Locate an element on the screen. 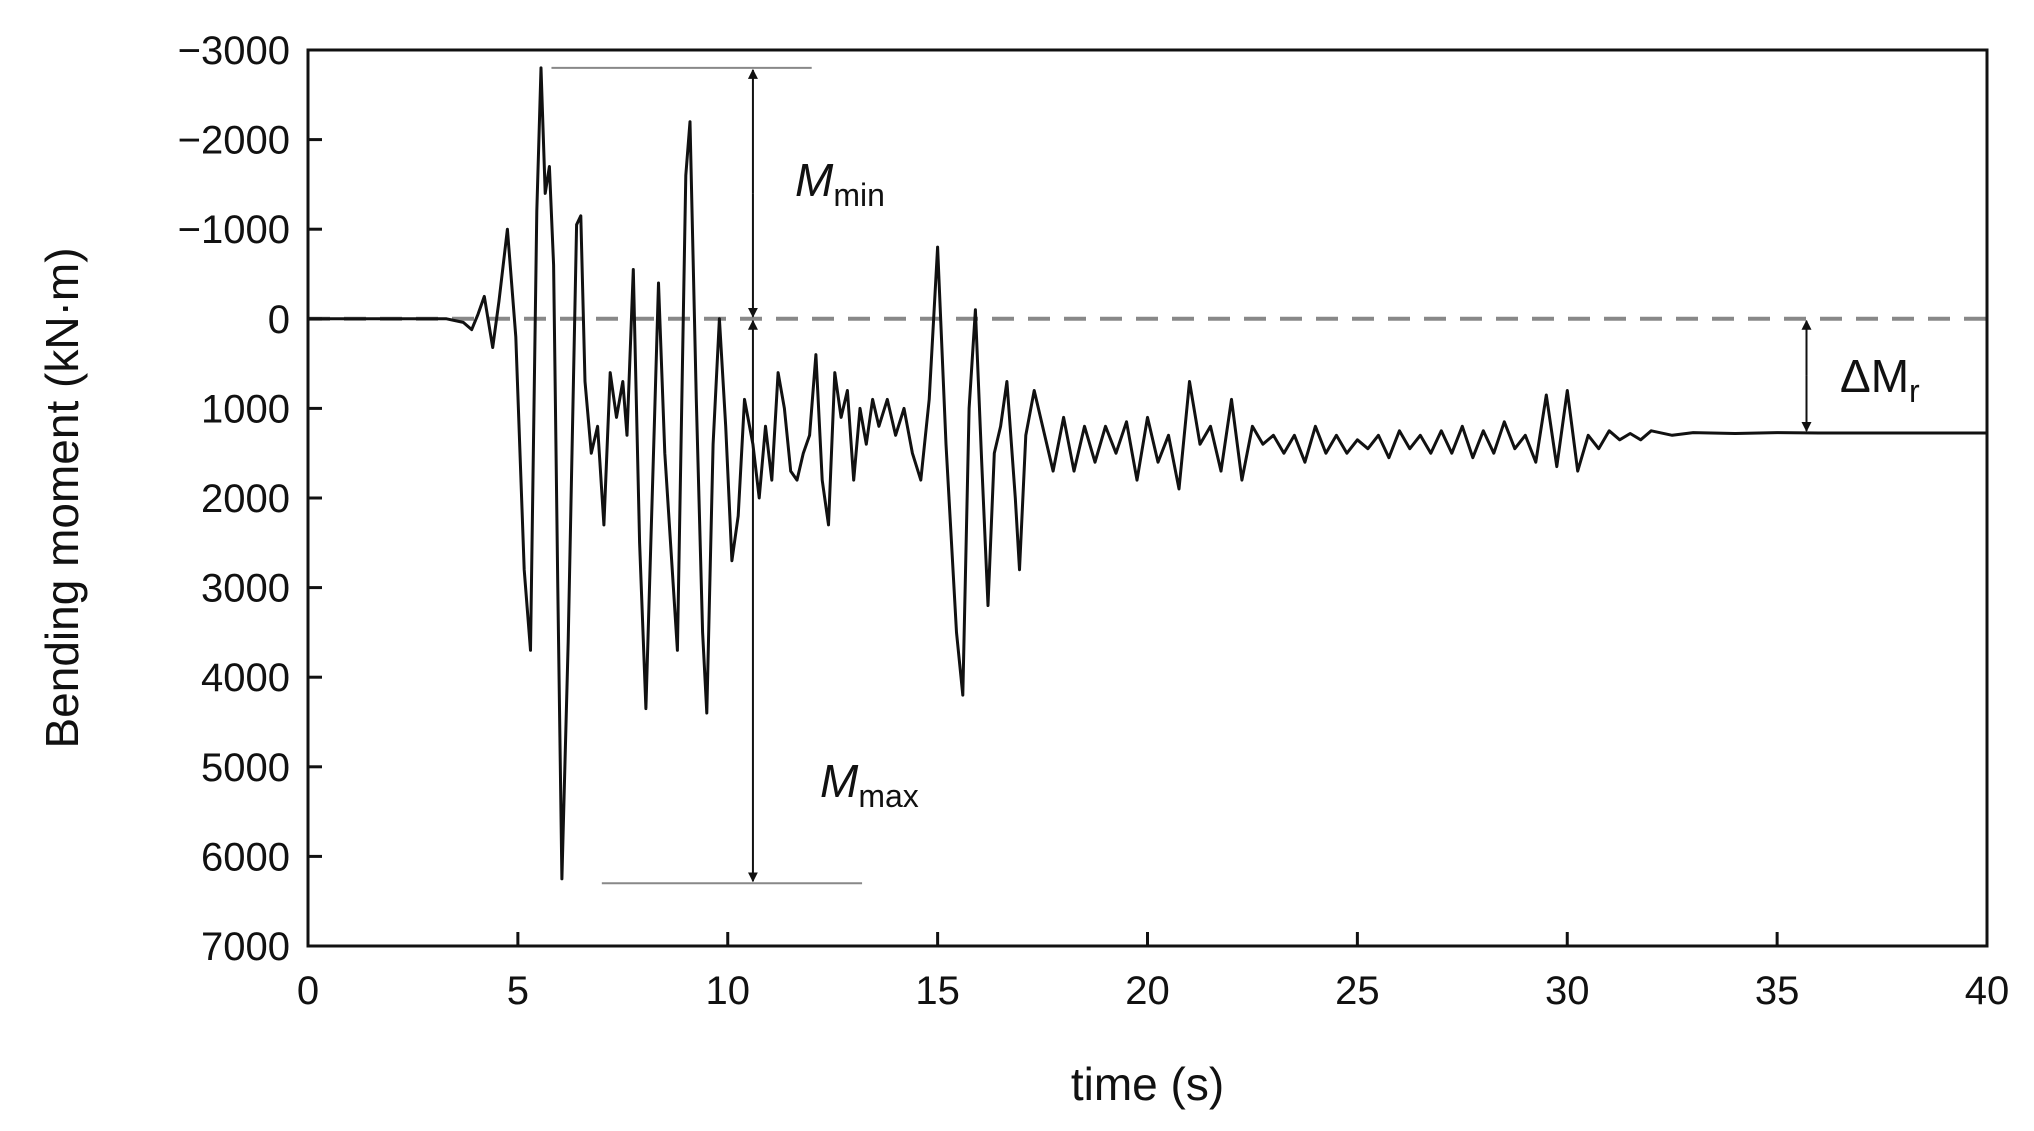  m-max-label: Mmax is located at coordinates (869, 784).